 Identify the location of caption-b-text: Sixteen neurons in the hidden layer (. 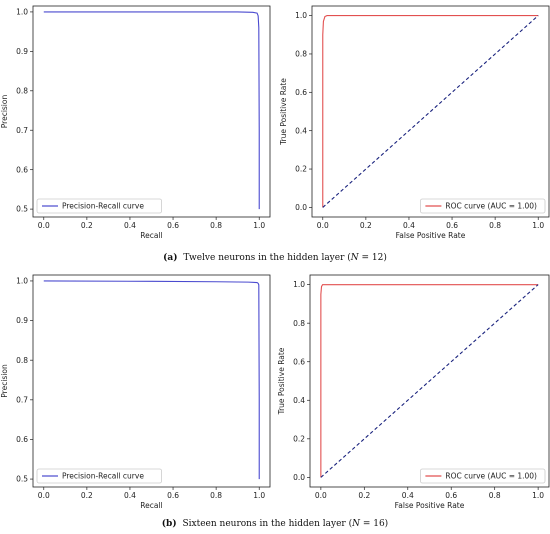
(267, 523).